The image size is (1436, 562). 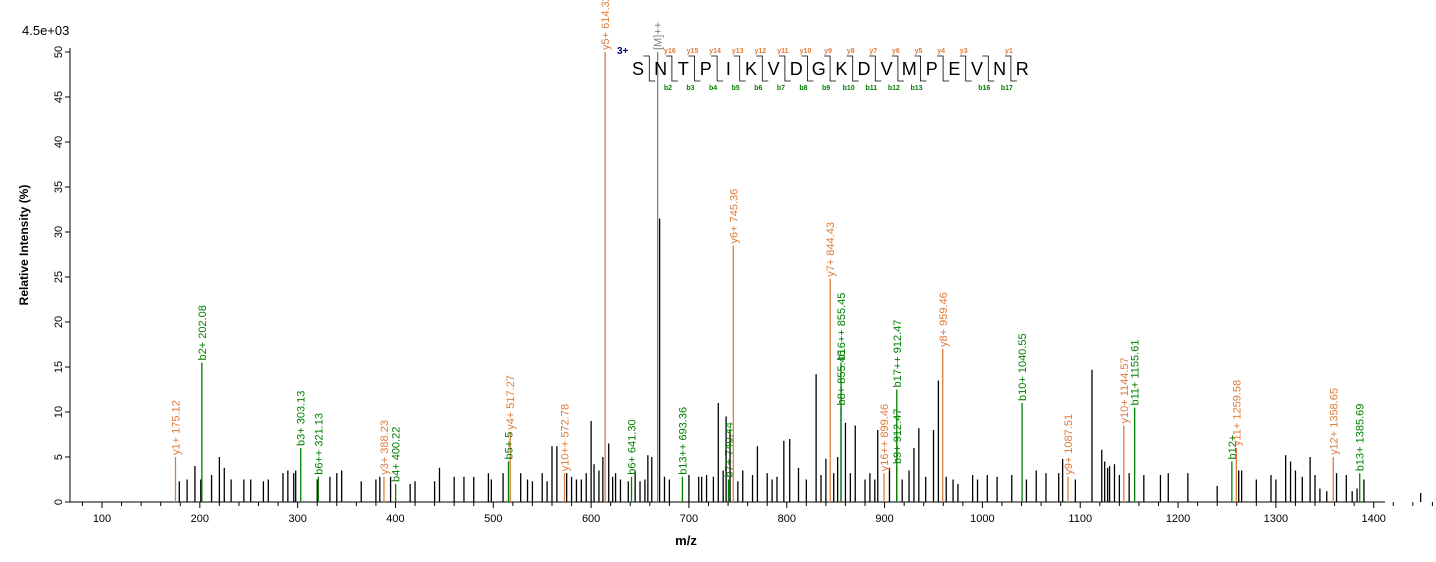 What do you see at coordinates (728, 69) in the screenshot?
I see `sequence-residue: I` at bounding box center [728, 69].